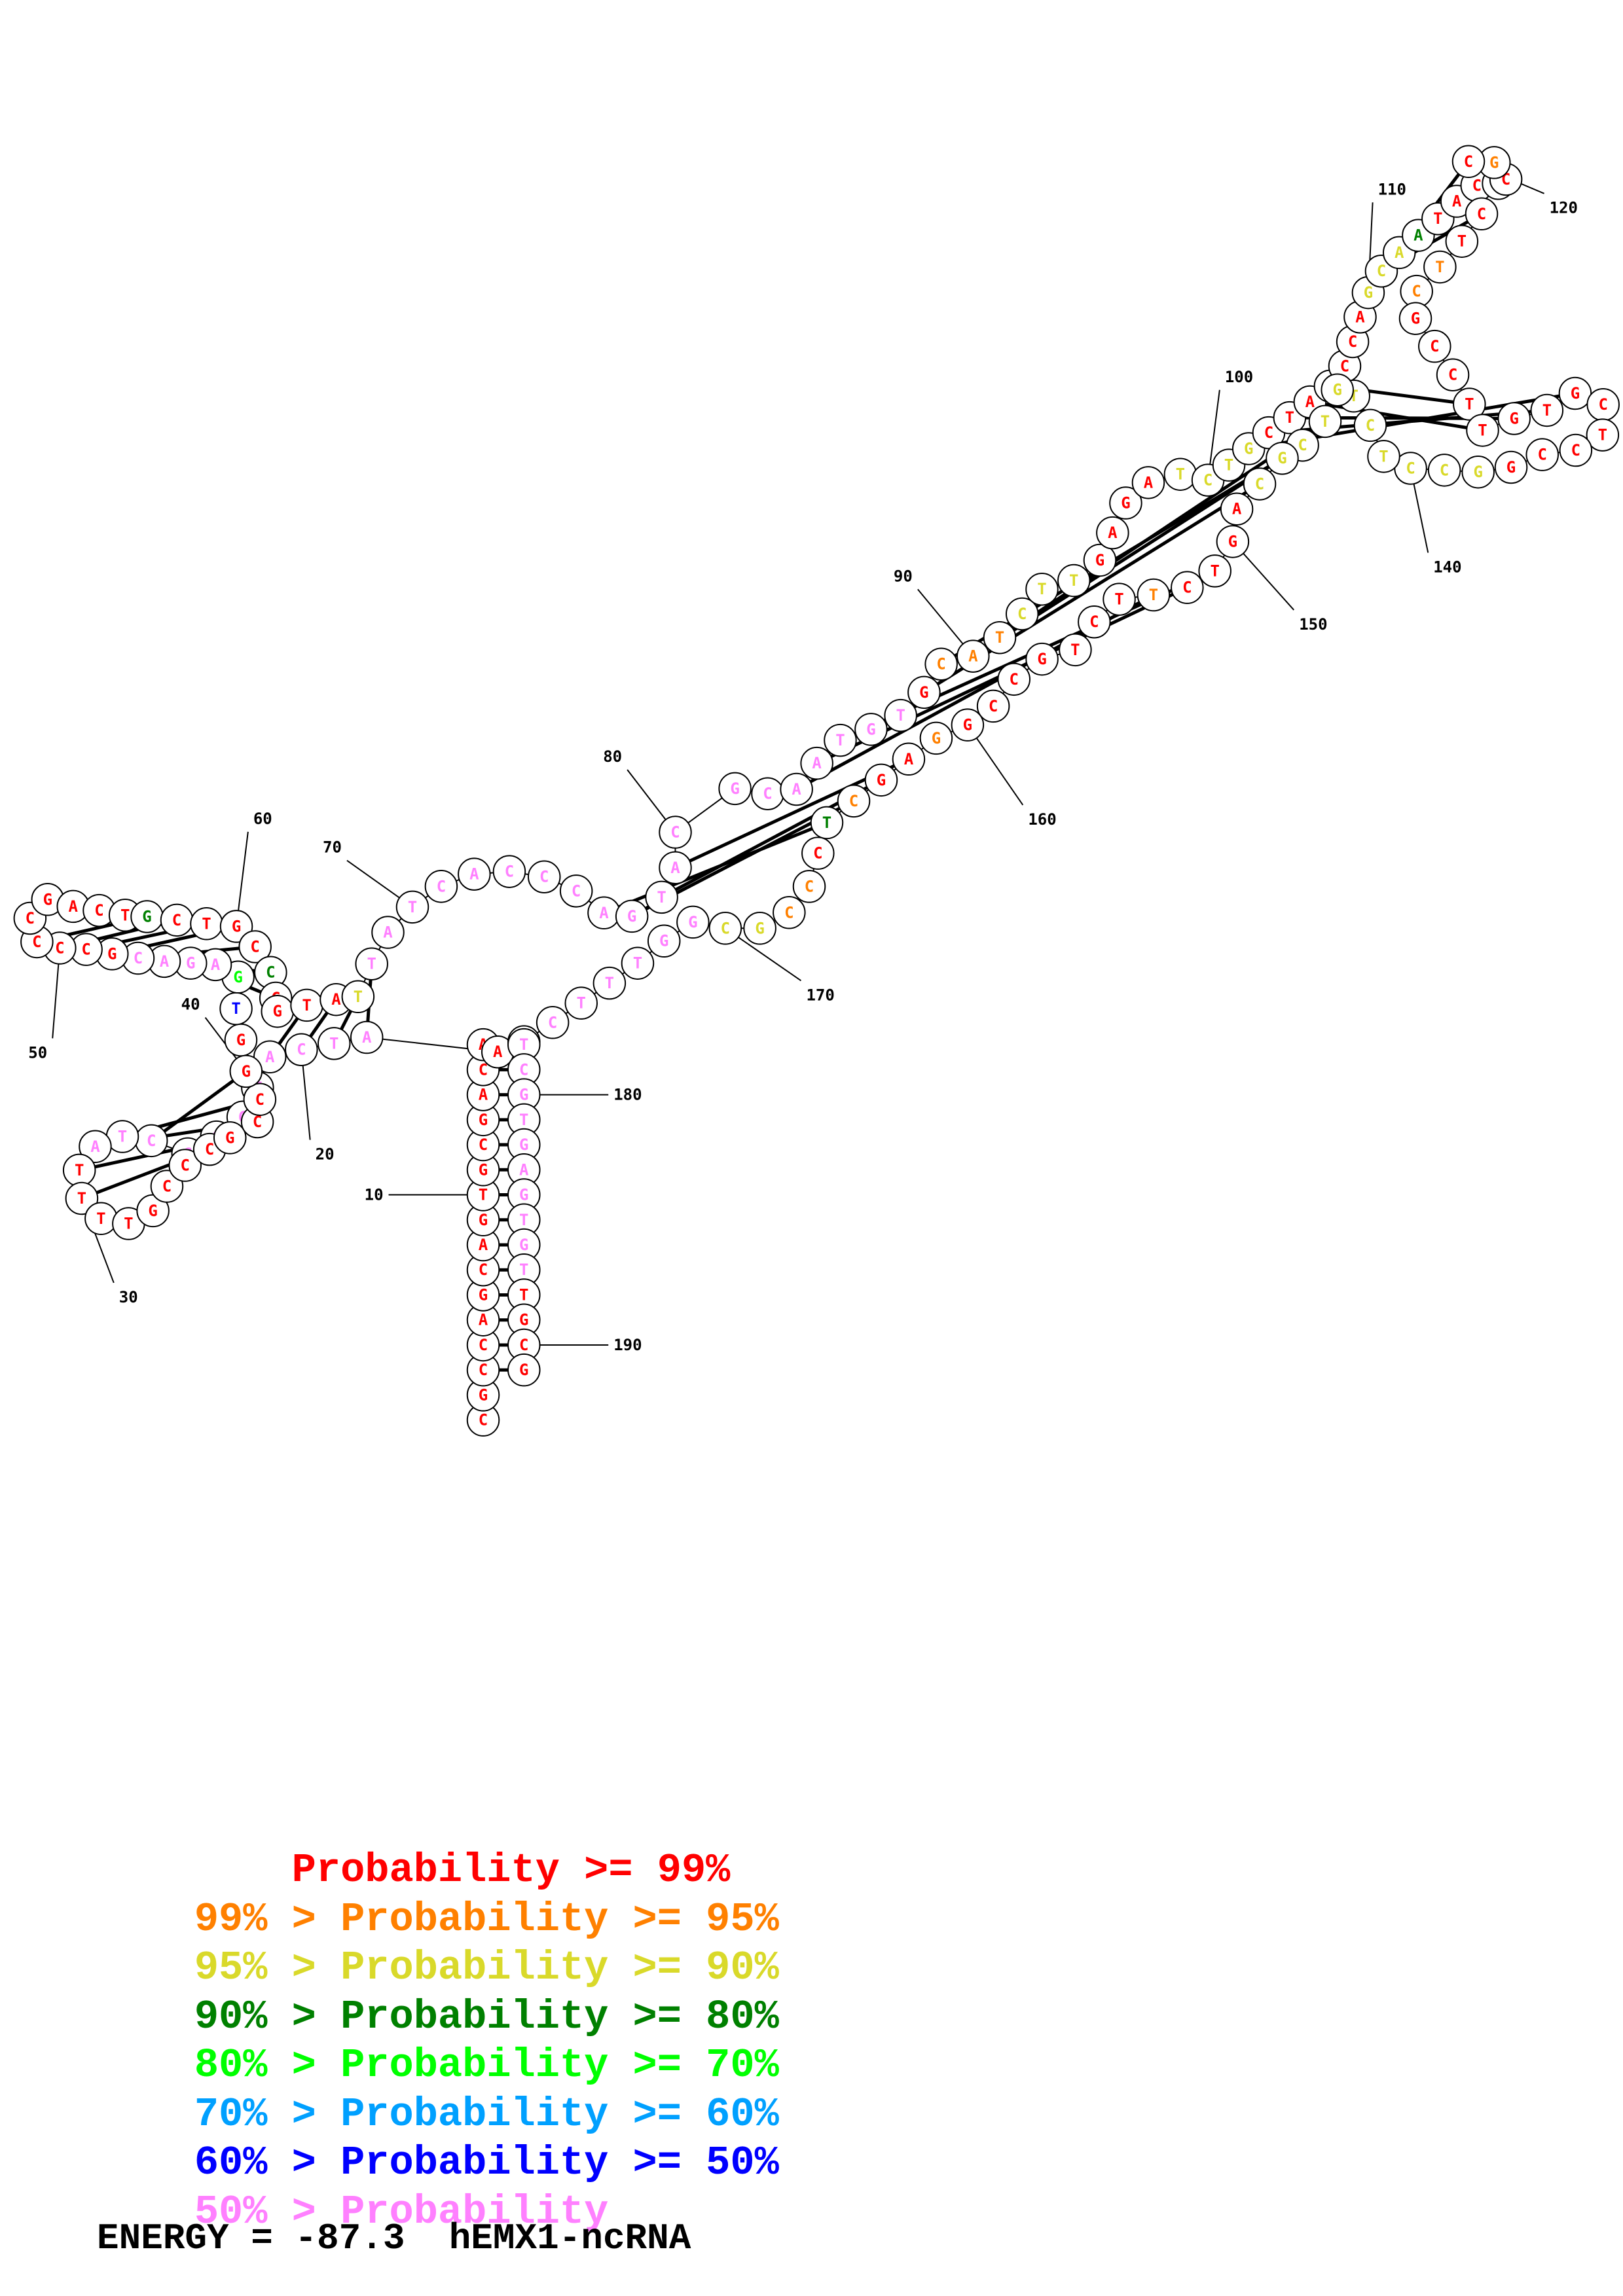 This screenshot has width=1623, height=2296. I want to click on legend-prefix: 90% >, so click(267, 2016).